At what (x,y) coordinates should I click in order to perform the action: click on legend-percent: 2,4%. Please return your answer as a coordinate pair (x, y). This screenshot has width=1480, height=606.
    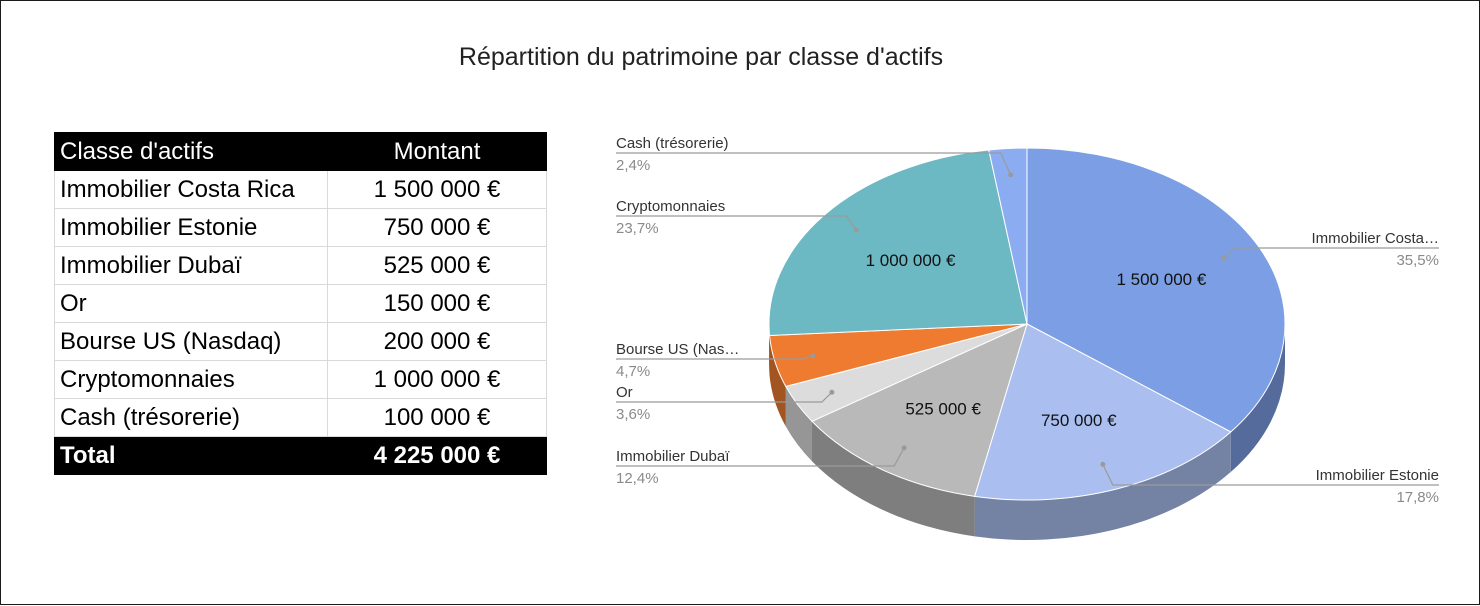
    Looking at the image, I should click on (633, 165).